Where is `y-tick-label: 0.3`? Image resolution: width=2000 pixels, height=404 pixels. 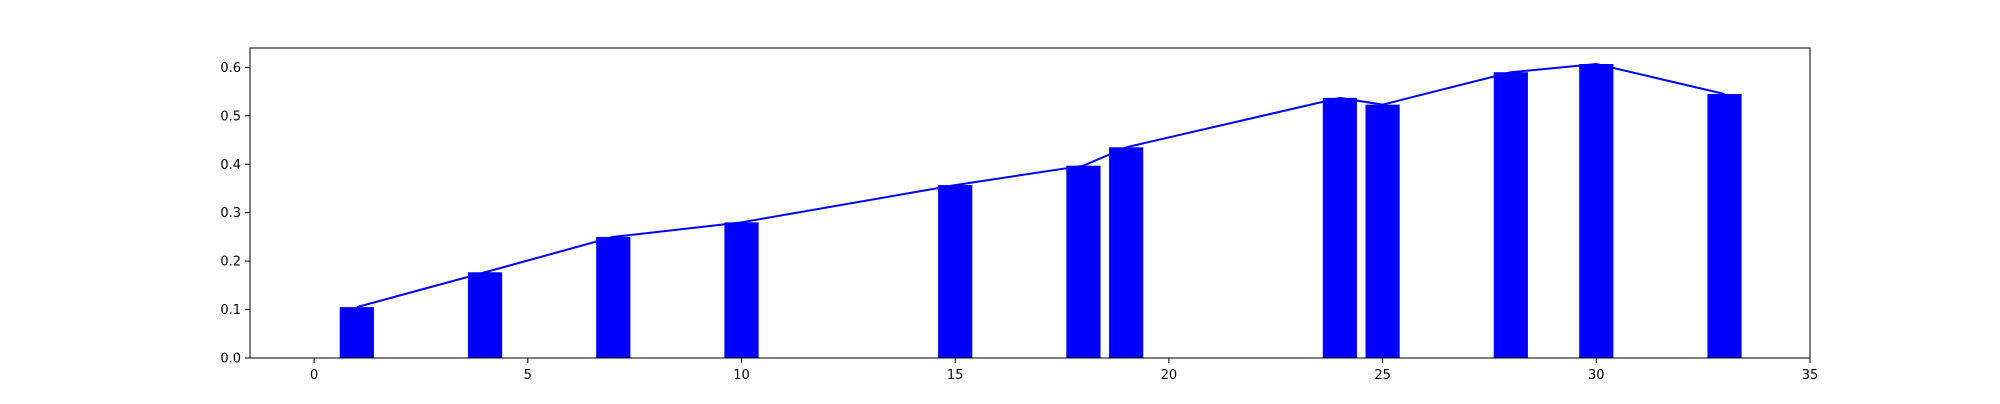 y-tick-label: 0.3 is located at coordinates (230, 213).